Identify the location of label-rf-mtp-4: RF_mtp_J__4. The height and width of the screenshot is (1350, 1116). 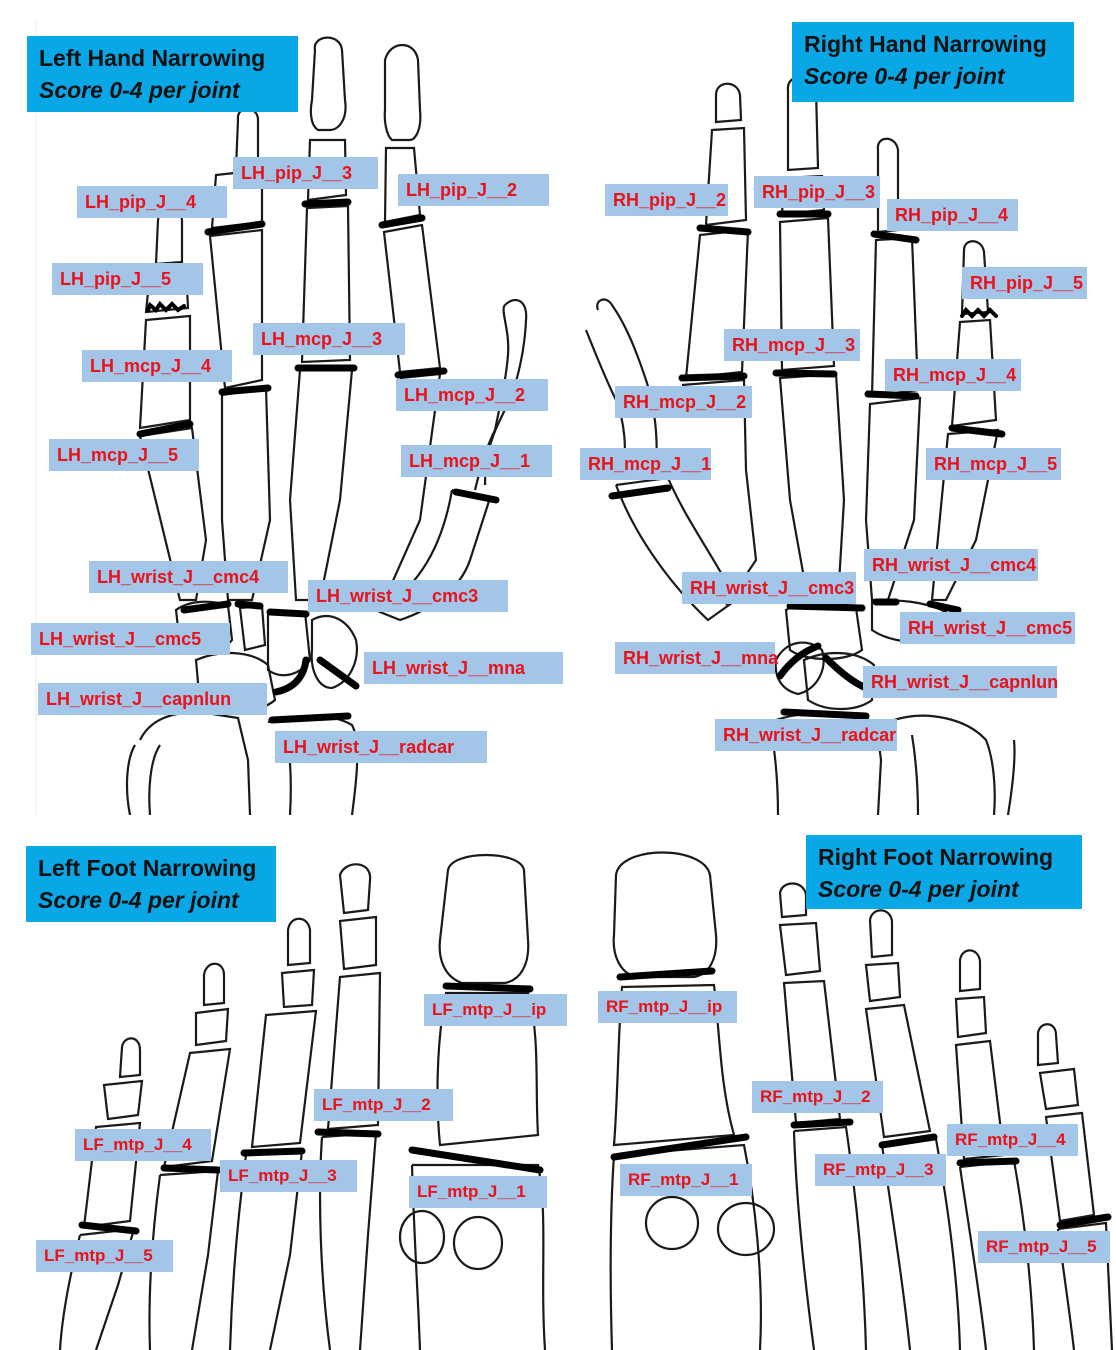
(1012, 1140).